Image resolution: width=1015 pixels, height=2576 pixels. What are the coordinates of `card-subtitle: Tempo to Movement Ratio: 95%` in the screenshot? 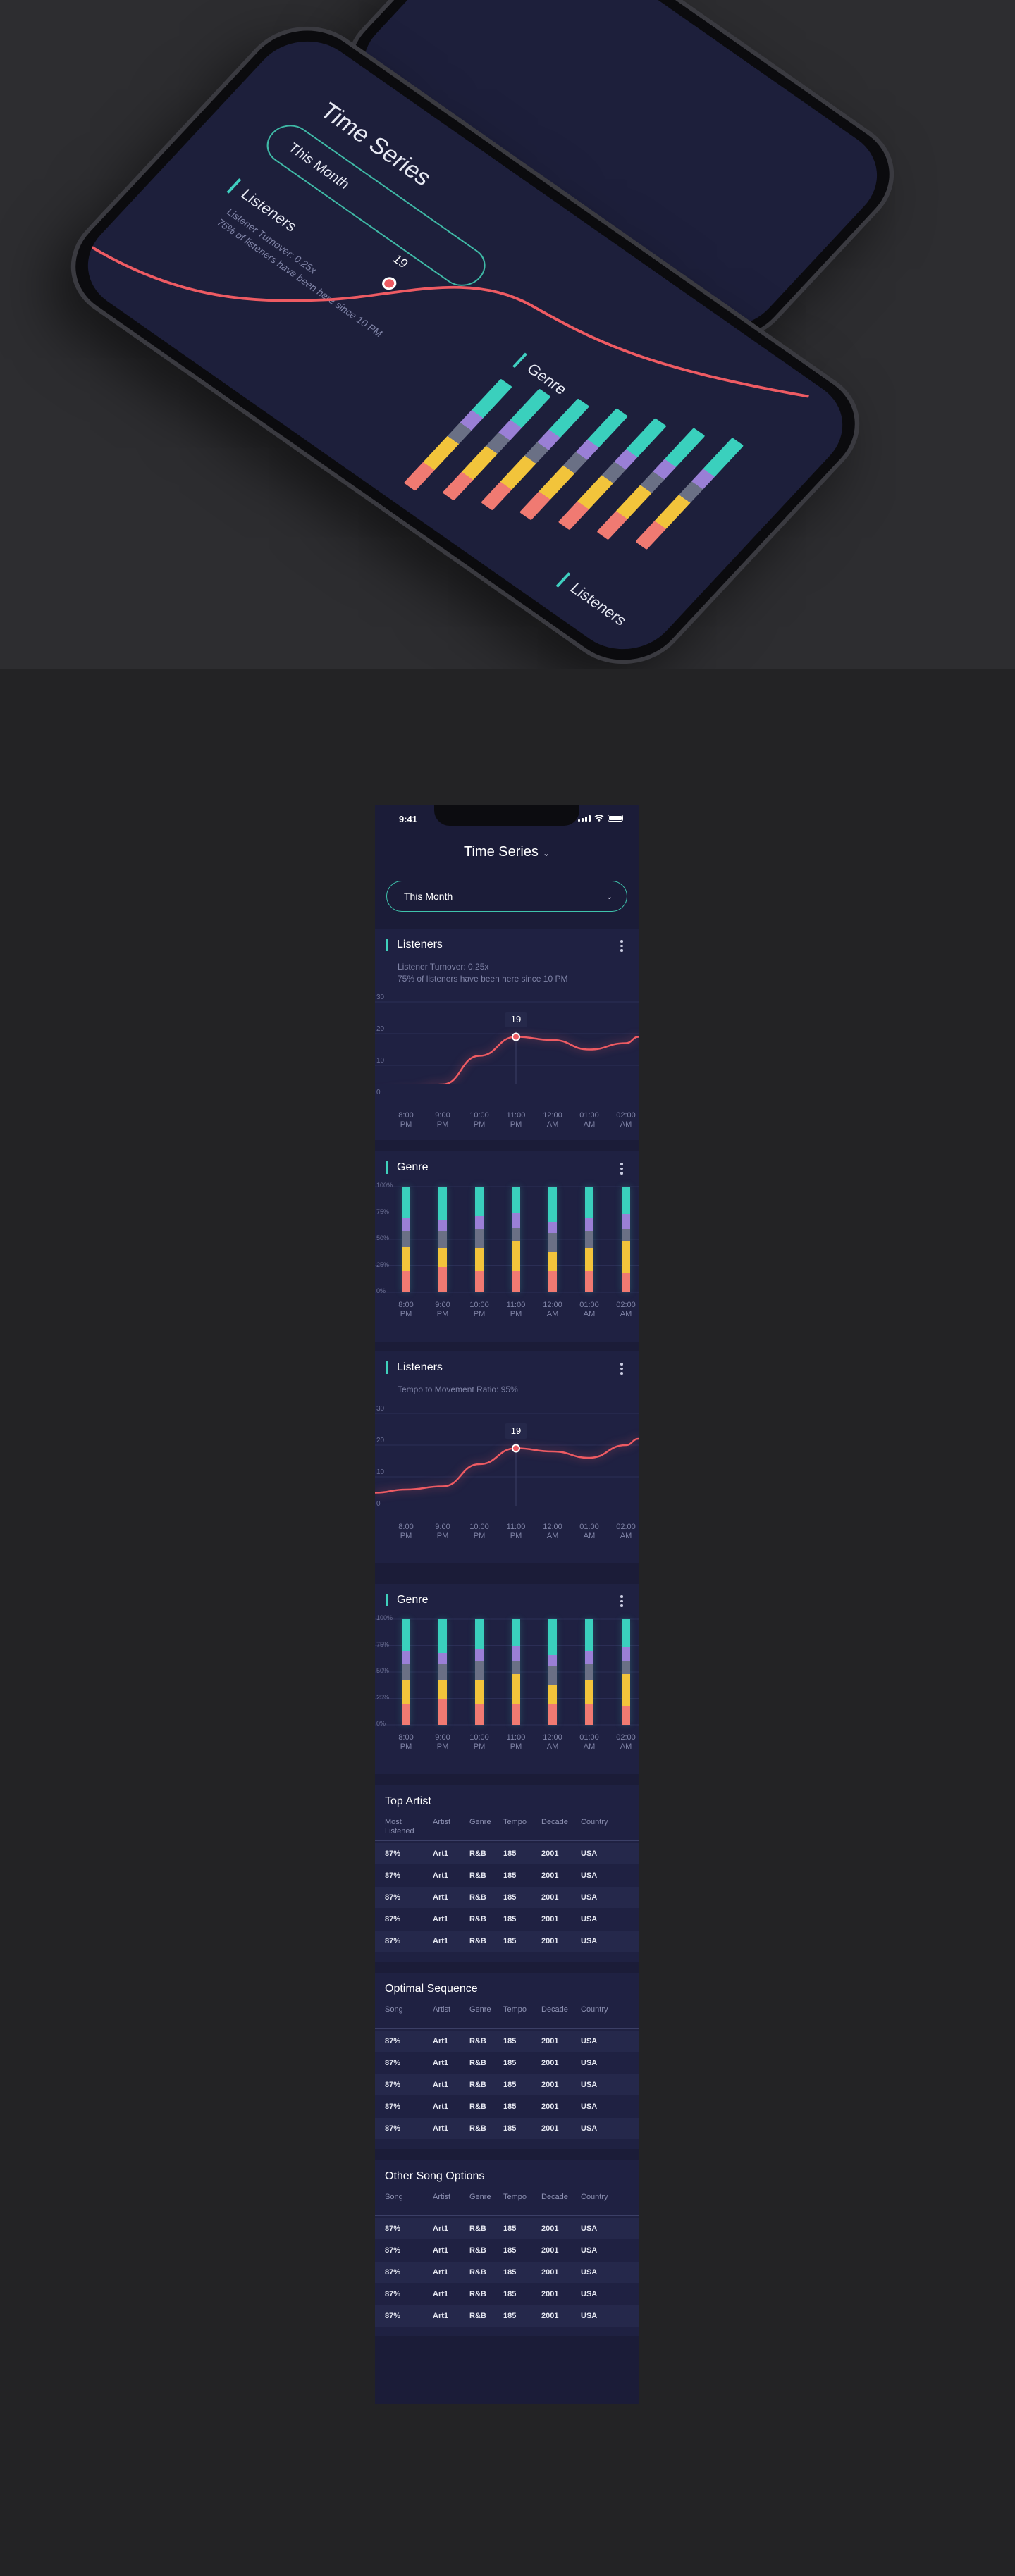 It's located at (458, 1389).